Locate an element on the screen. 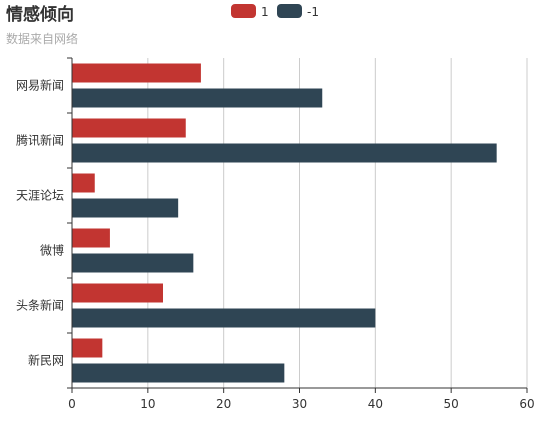 This screenshot has width=550, height=424. chart-title: 情感倾向 is located at coordinates (40, 14).